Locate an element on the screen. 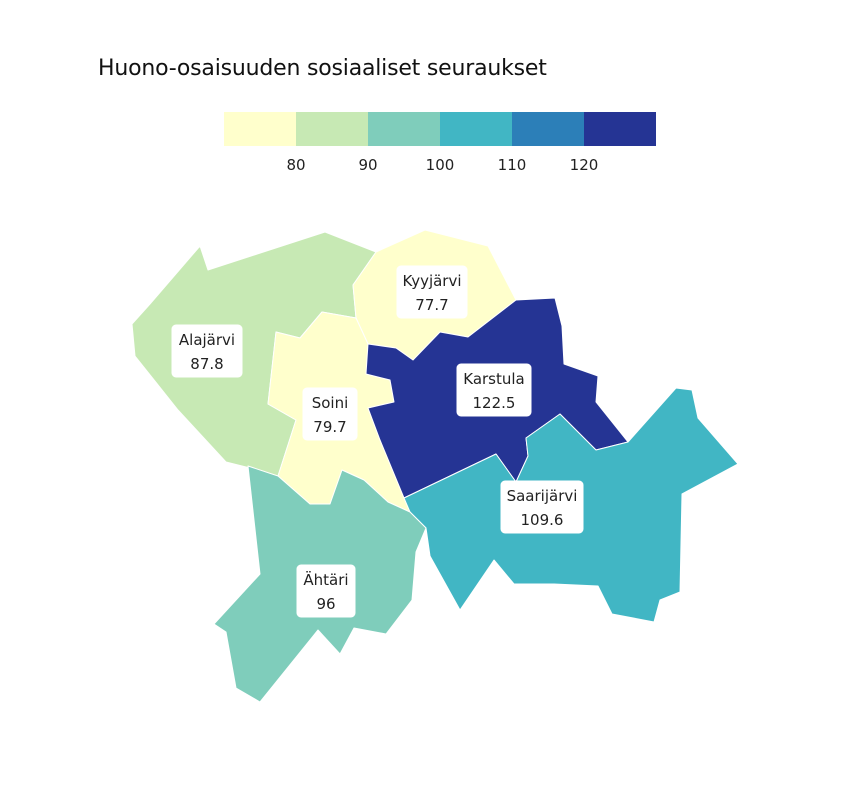 This screenshot has height=792, width=864. region-value: 109.6 is located at coordinates (542, 520).